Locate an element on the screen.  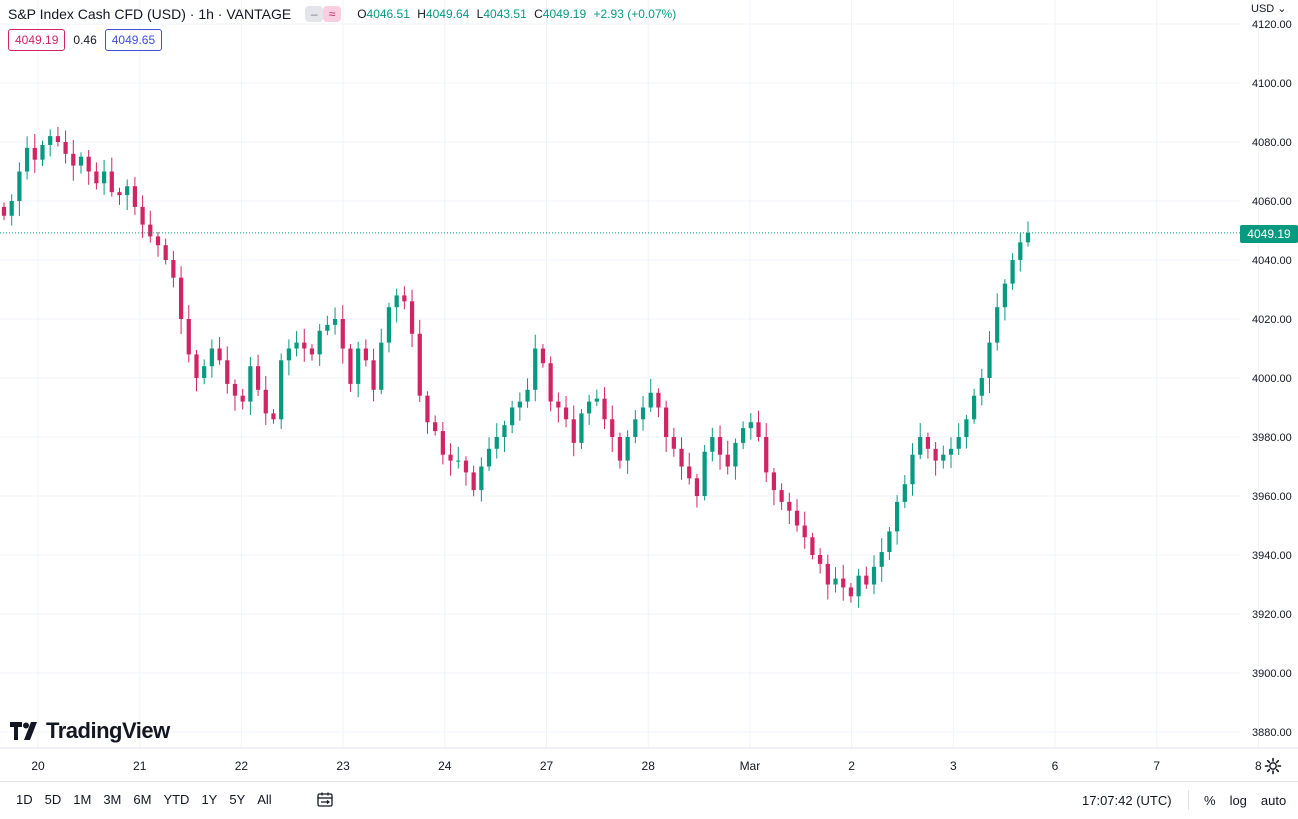
time-tick-label: 28 is located at coordinates (649, 766).